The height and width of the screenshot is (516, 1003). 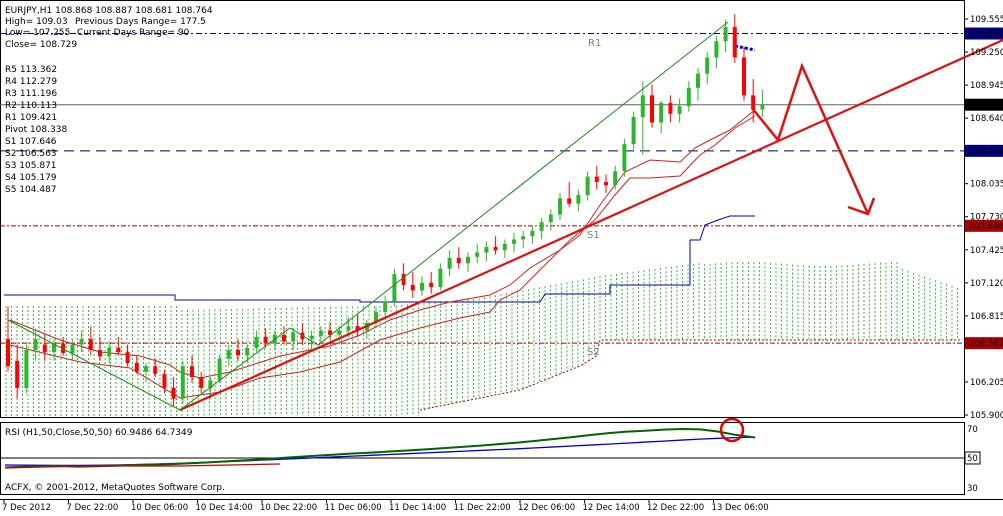 I want to click on low-line: Low= 107.255, so click(x=37, y=33).